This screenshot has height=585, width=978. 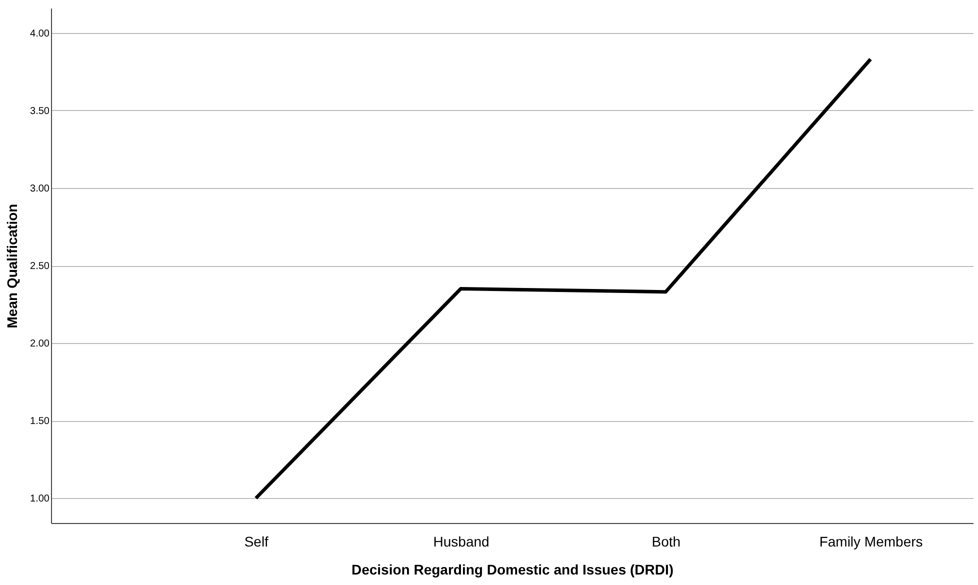 What do you see at coordinates (40, 499) in the screenshot?
I see `y-tick-label: 1.00` at bounding box center [40, 499].